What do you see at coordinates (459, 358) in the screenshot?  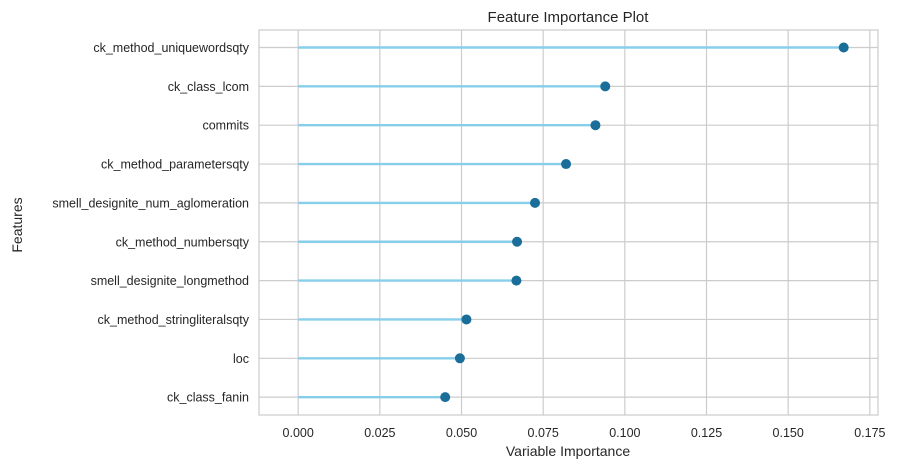 I see `marker-loc` at bounding box center [459, 358].